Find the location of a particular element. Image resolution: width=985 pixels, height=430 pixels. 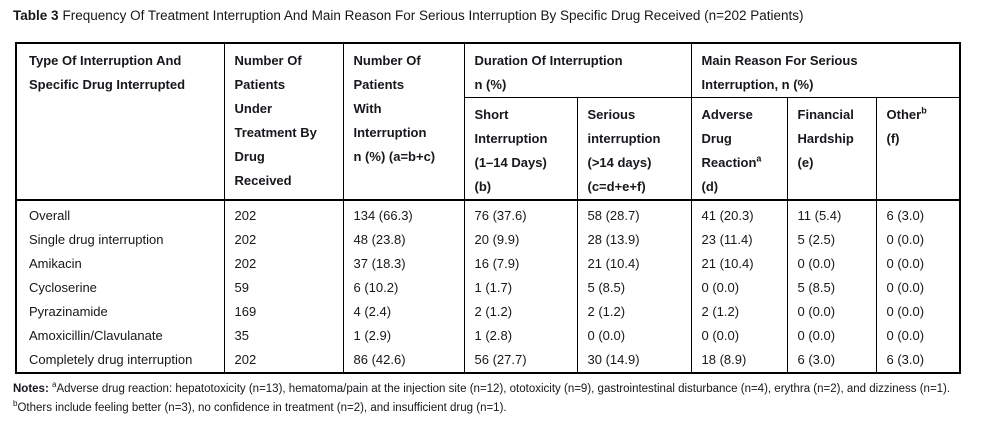

note-marker-b: b is located at coordinates (15, 404).